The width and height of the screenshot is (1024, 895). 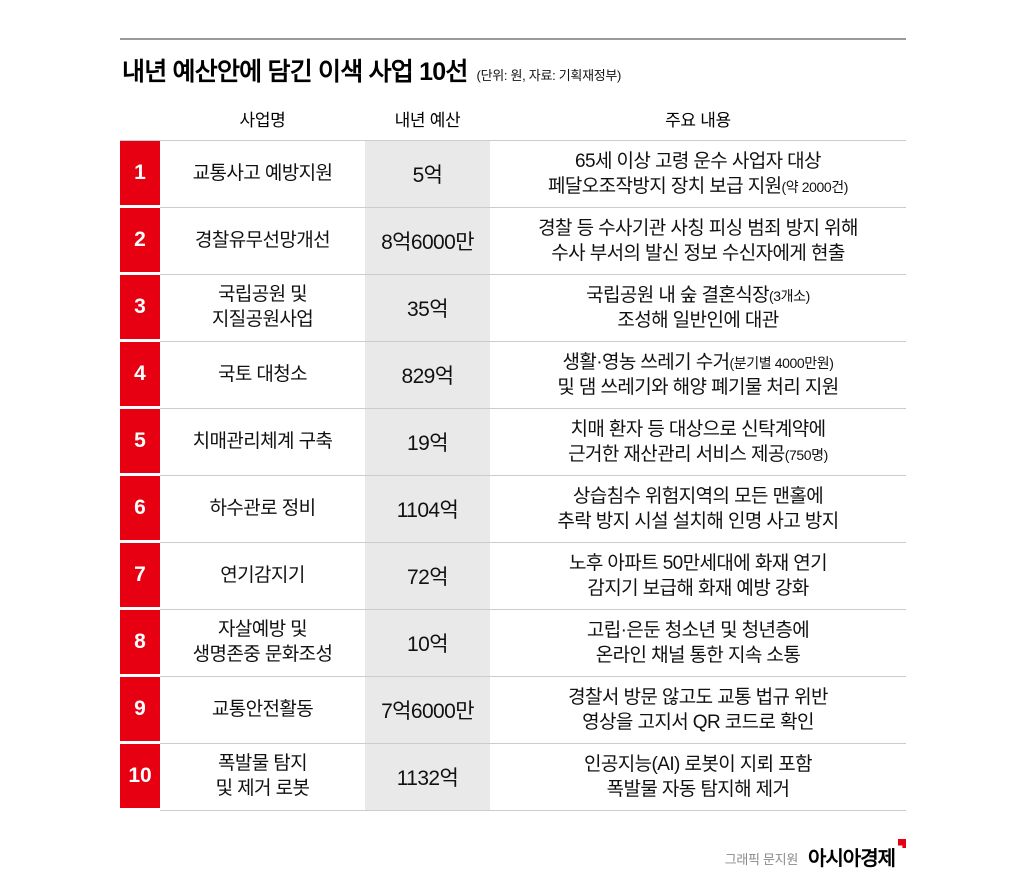 What do you see at coordinates (295, 72) in the screenshot?
I see `page-title: 내년 예산안에 담긴 이색 사업 10선` at bounding box center [295, 72].